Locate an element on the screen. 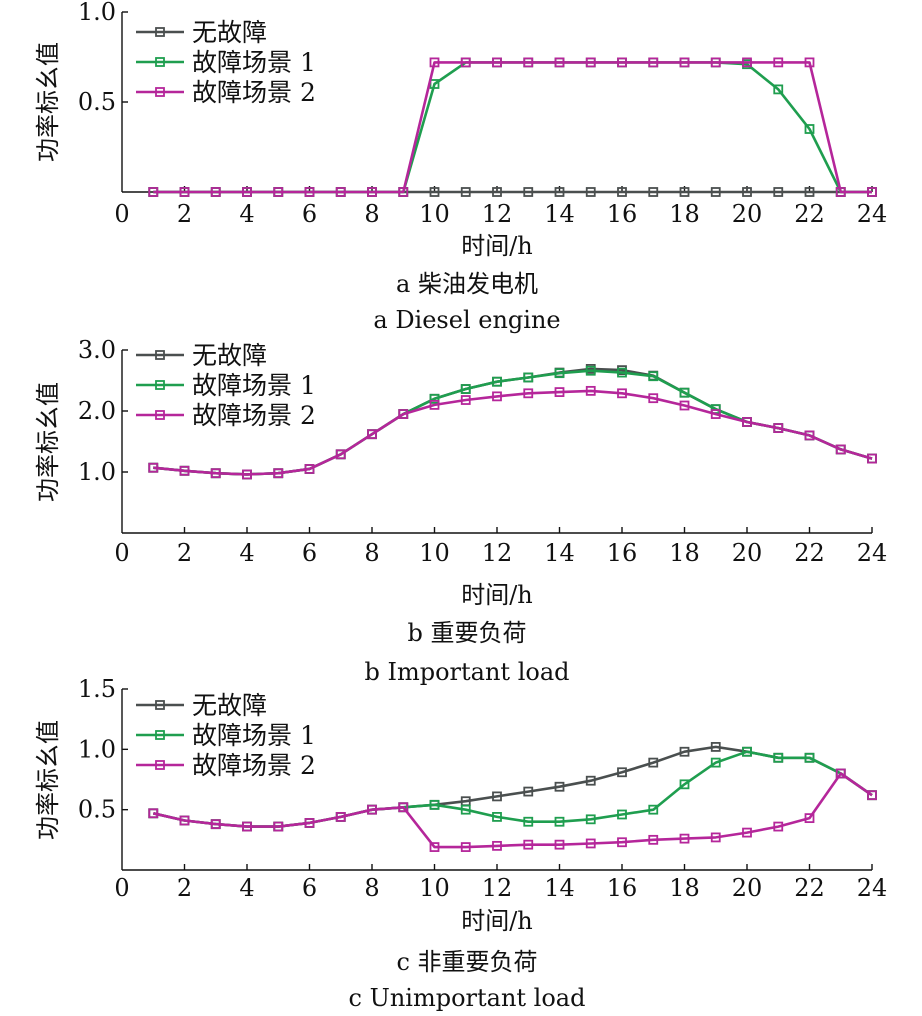  x-tick-label: 10 is located at coordinates (434, 888).